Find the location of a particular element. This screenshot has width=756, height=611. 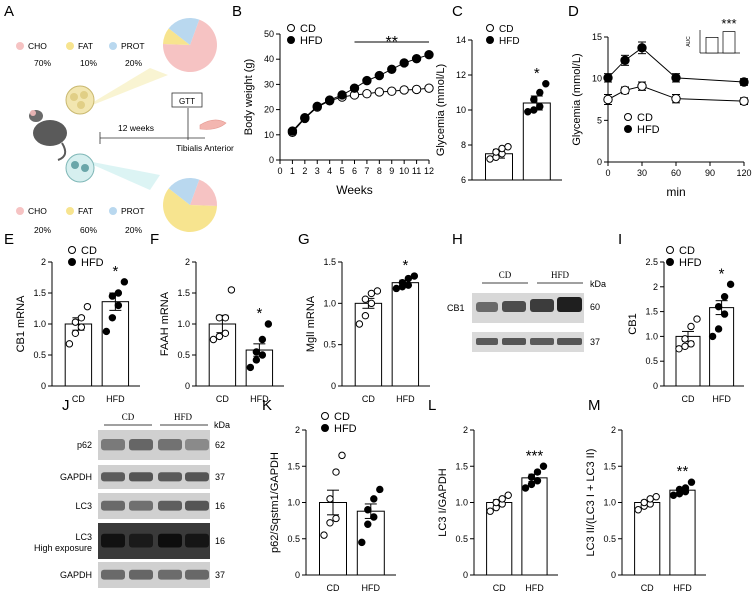

panel-i-y-tick-label: 2.5 is located at coordinates (651, 262).